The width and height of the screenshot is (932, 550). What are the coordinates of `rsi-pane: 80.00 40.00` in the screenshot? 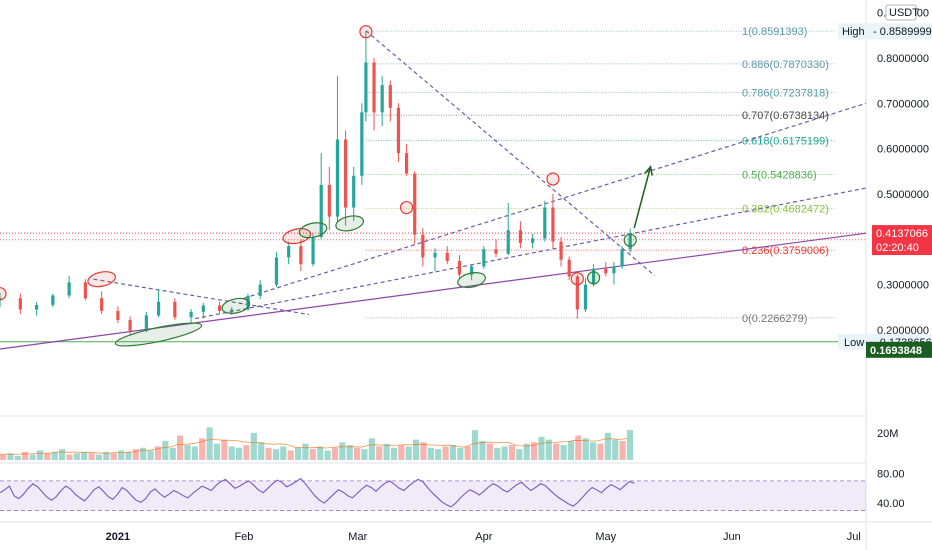 It's located at (452, 489).